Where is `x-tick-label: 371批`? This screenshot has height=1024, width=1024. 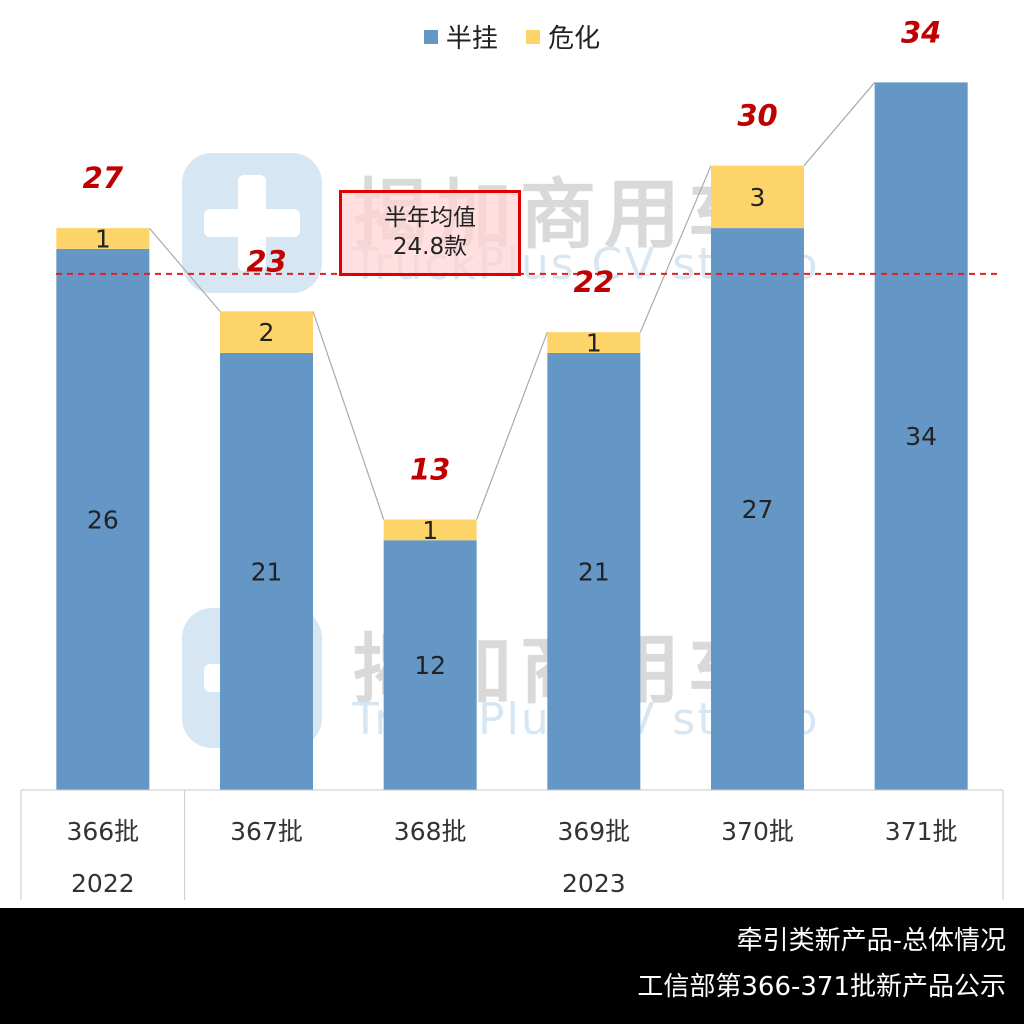 x-tick-label: 371批 is located at coordinates (921, 831).